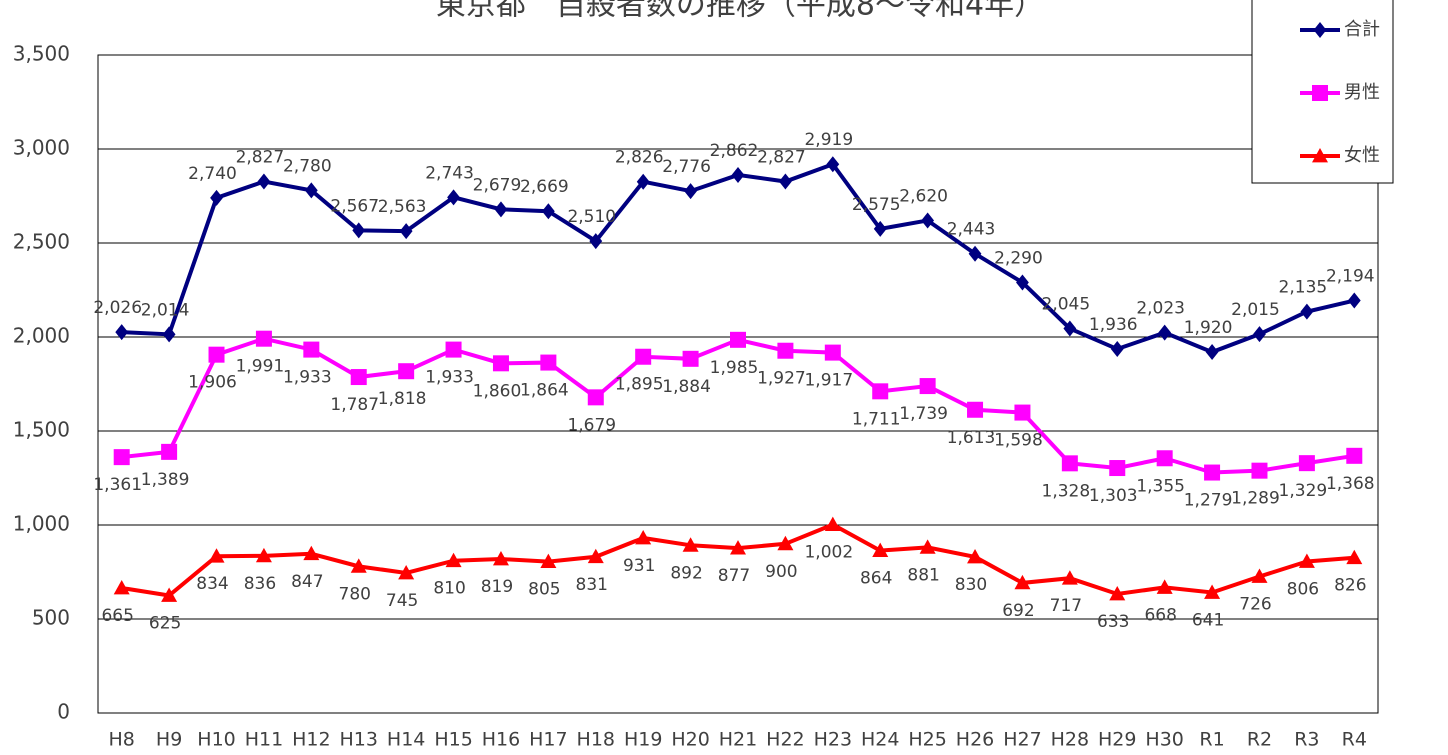  I want to click on data-label: 1,739, so click(923, 414).